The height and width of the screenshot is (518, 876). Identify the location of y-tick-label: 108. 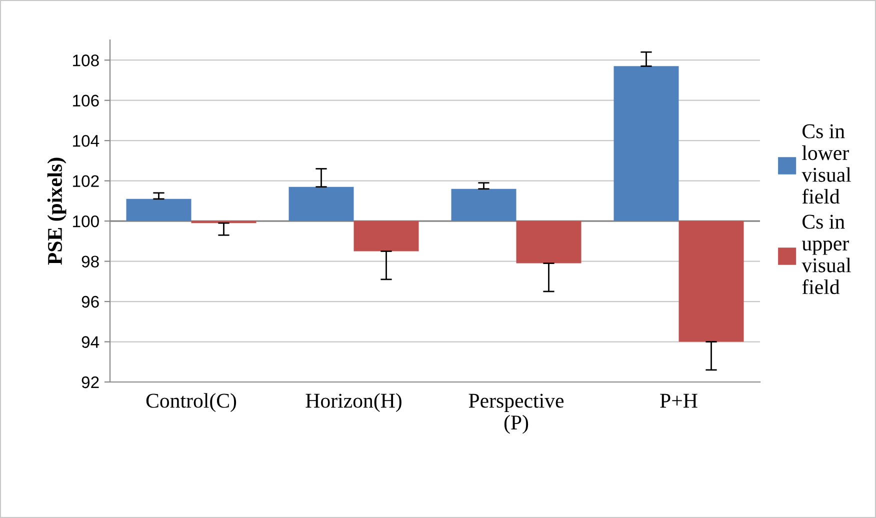
(86, 60).